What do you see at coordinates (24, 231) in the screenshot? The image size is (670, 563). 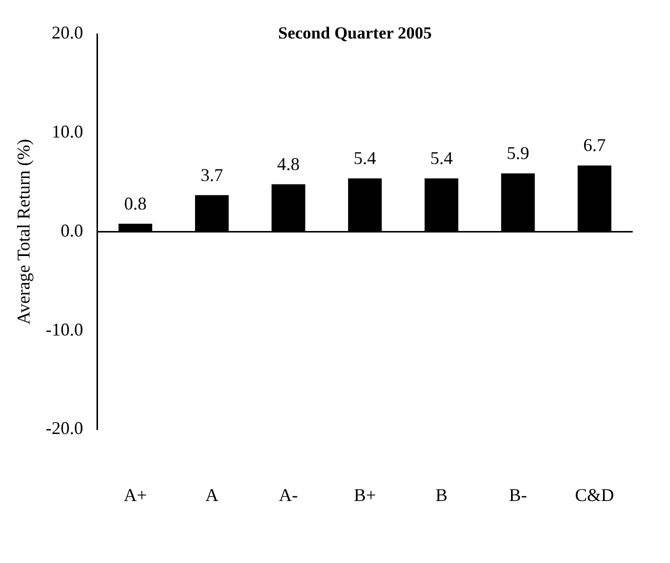 I see `y-axis-title: Average Total Return (%)` at bounding box center [24, 231].